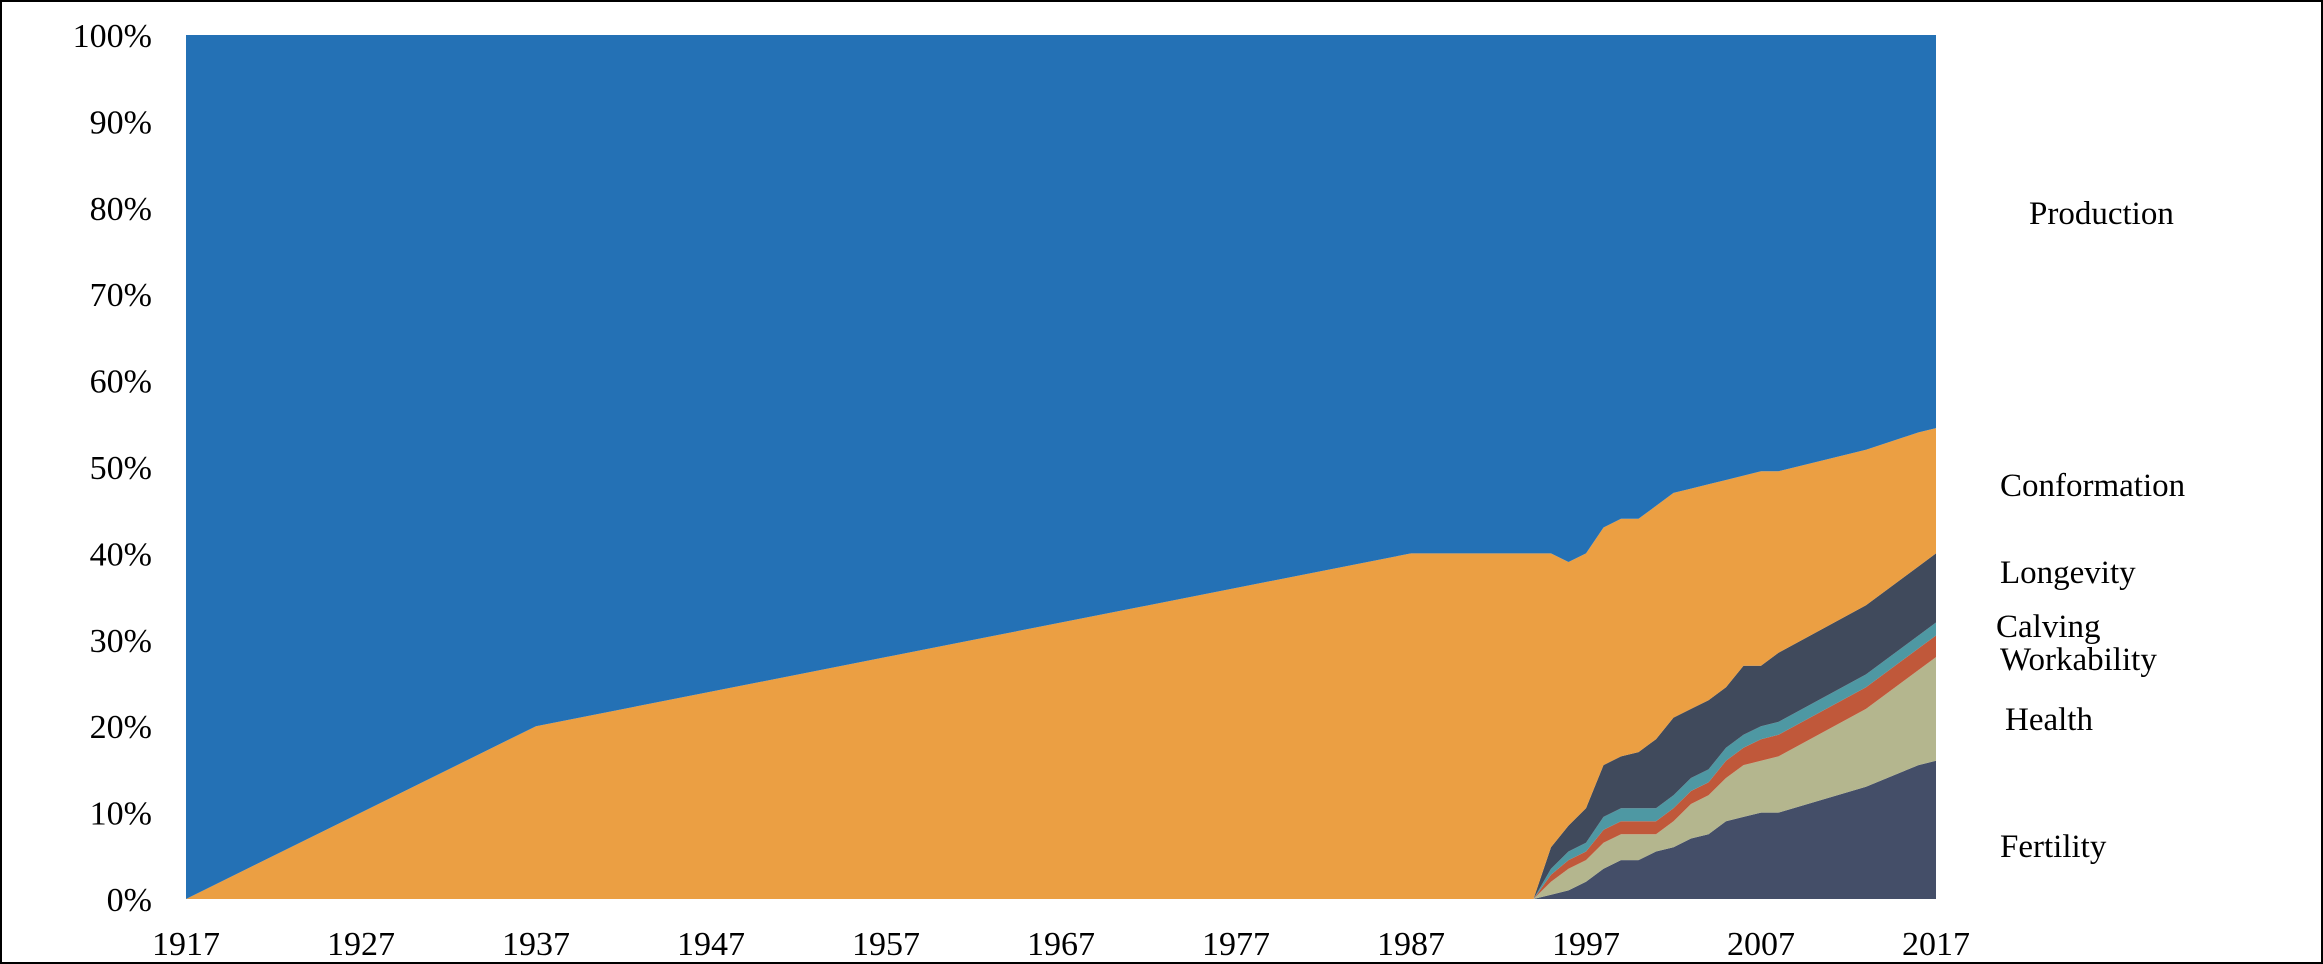 This screenshot has width=2323, height=964. What do you see at coordinates (121, 382) in the screenshot?
I see `y-tick-label: 60%` at bounding box center [121, 382].